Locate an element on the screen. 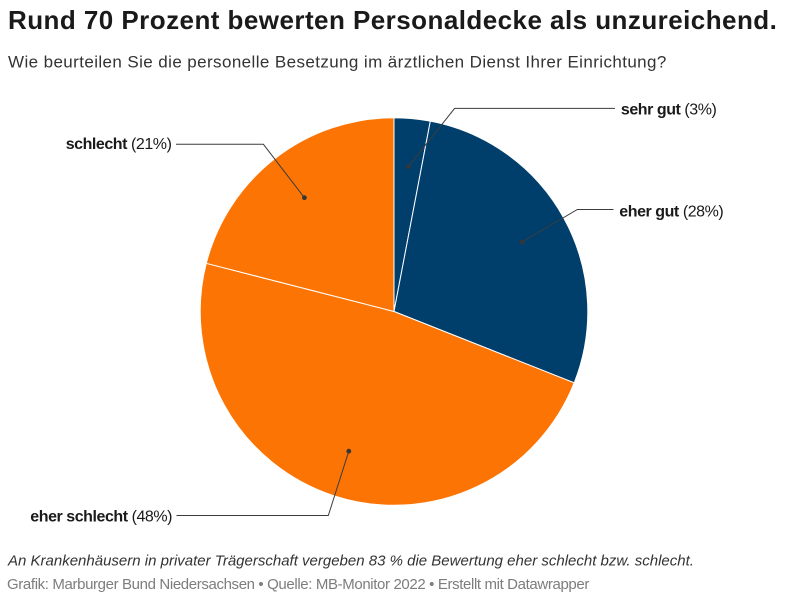  svg-text: eher gut (28%) is located at coordinates (671, 212).